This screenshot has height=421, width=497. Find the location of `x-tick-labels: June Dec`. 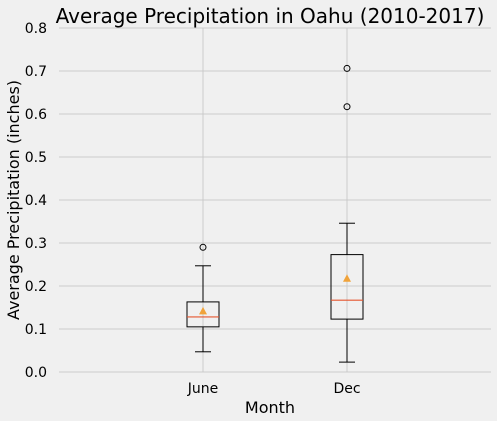

x-tick-labels: June Dec is located at coordinates (274, 389).